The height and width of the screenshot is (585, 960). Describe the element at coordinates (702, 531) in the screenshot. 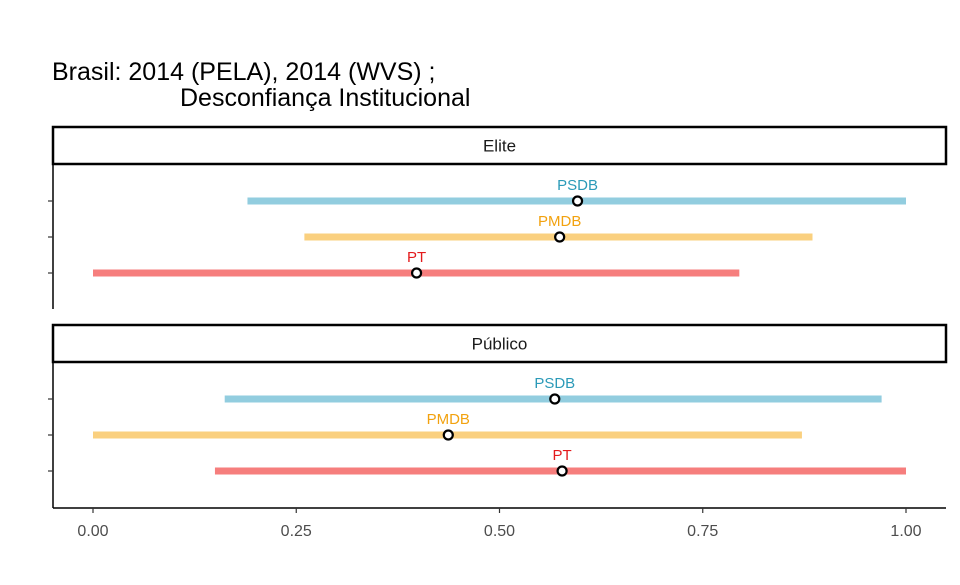

I see `x-tick-label: 0.75` at that location.